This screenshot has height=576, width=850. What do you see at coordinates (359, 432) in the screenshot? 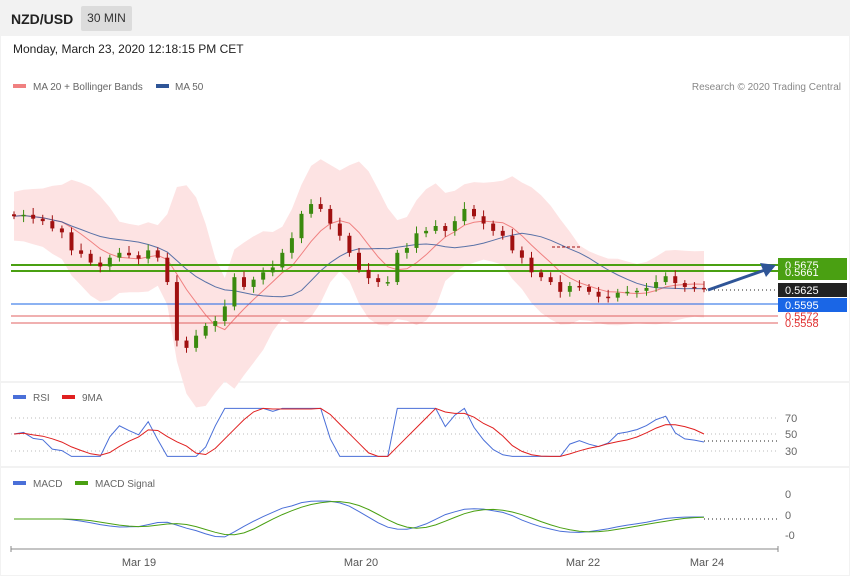
I see `rsi-9ma-line` at bounding box center [359, 432].